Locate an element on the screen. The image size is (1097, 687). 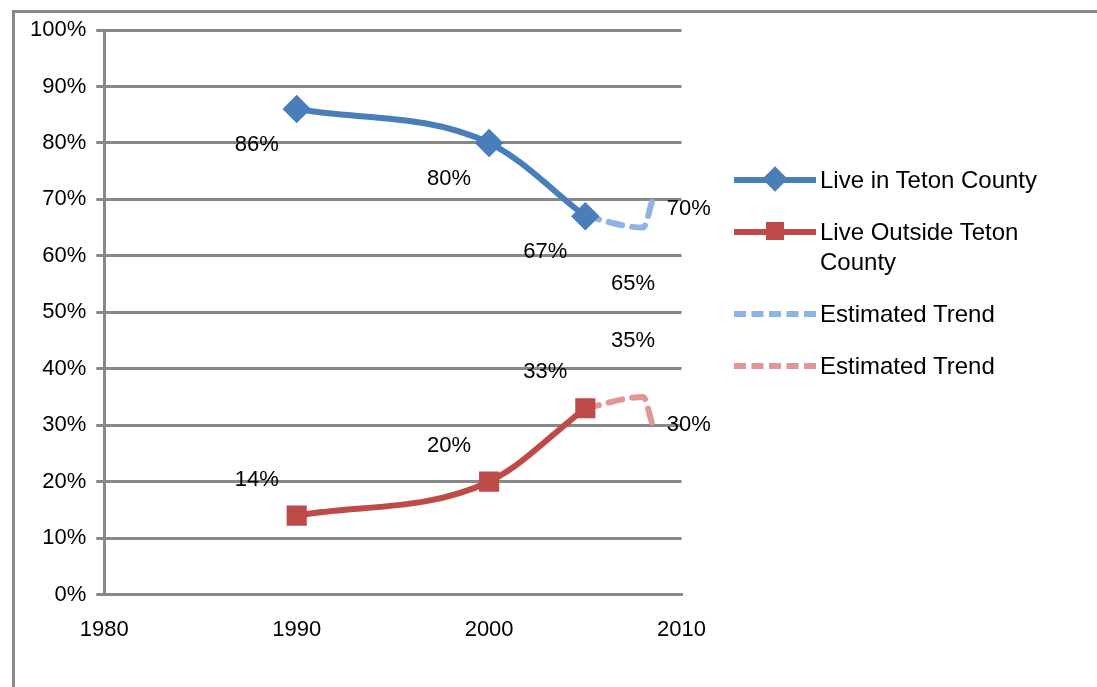
data-label: 14% is located at coordinates (256, 478).